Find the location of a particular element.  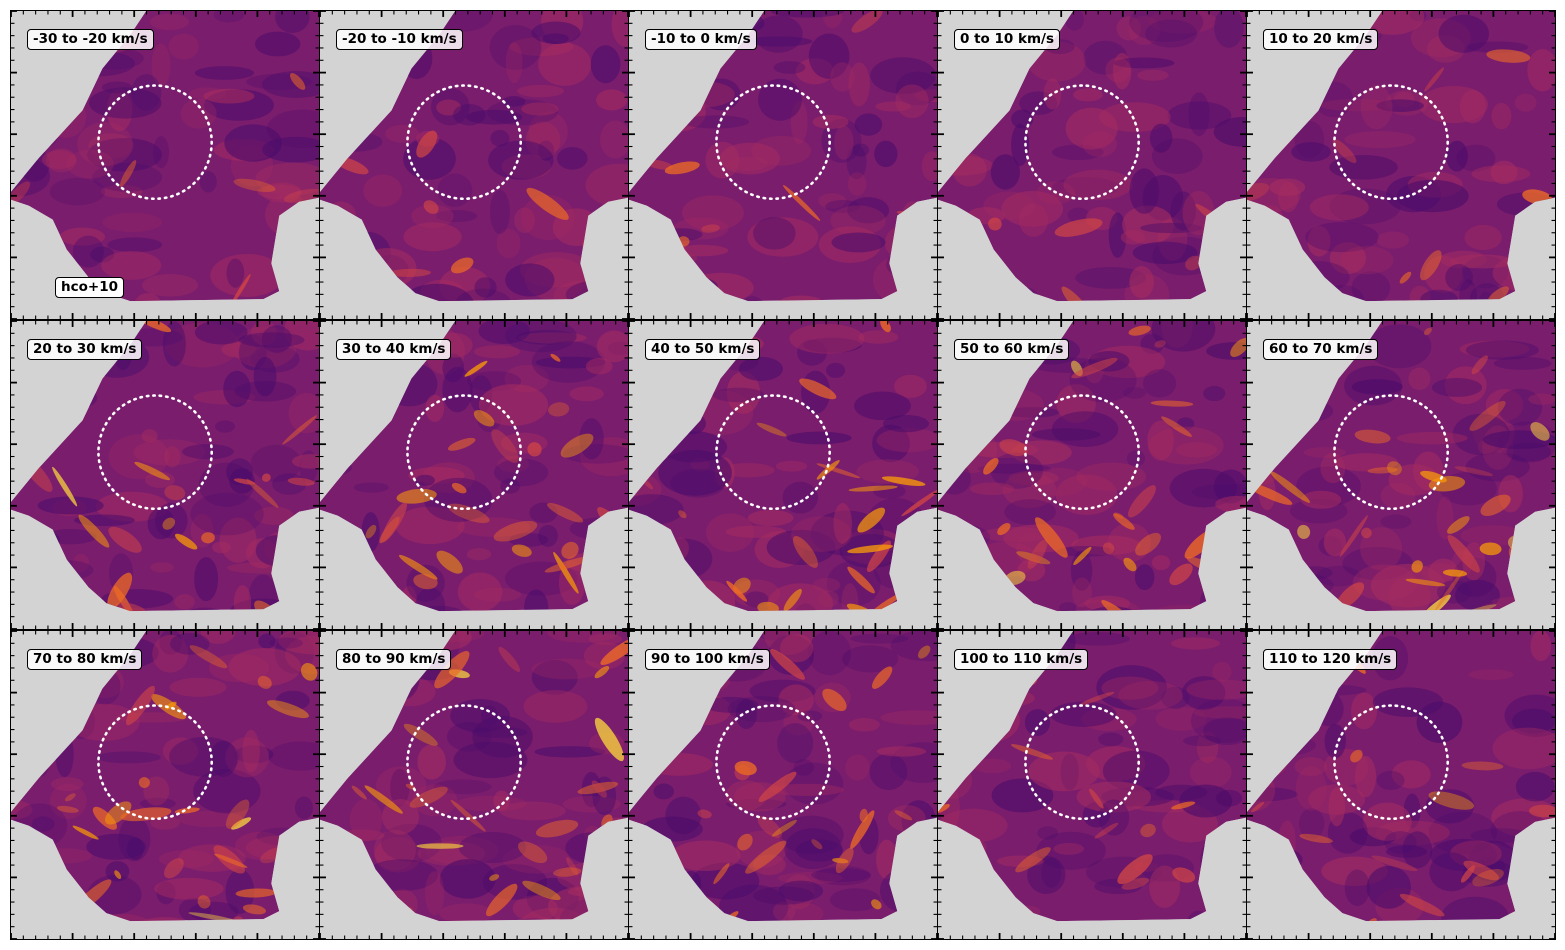

velocity-range-label: -10 to 0 km/s is located at coordinates (701, 39).